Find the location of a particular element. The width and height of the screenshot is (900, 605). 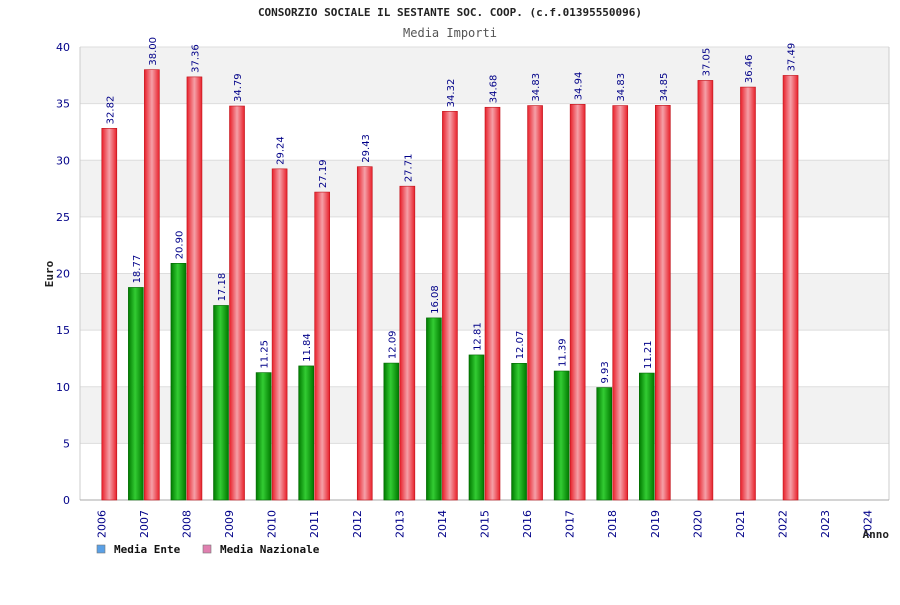

x-tick-label: 2015 is located at coordinates (485, 524).